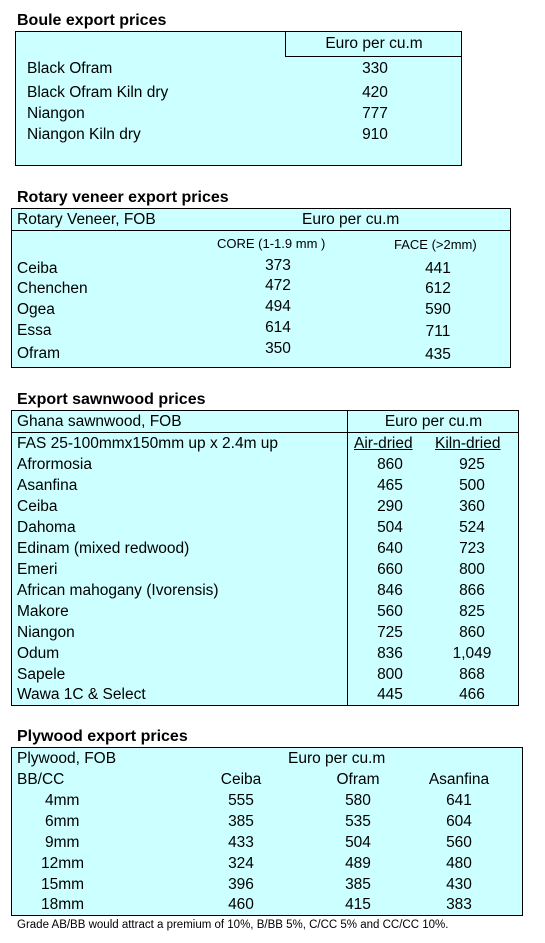 The width and height of the screenshot is (545, 943). I want to click on rotary-face-price: 435, so click(438, 354).